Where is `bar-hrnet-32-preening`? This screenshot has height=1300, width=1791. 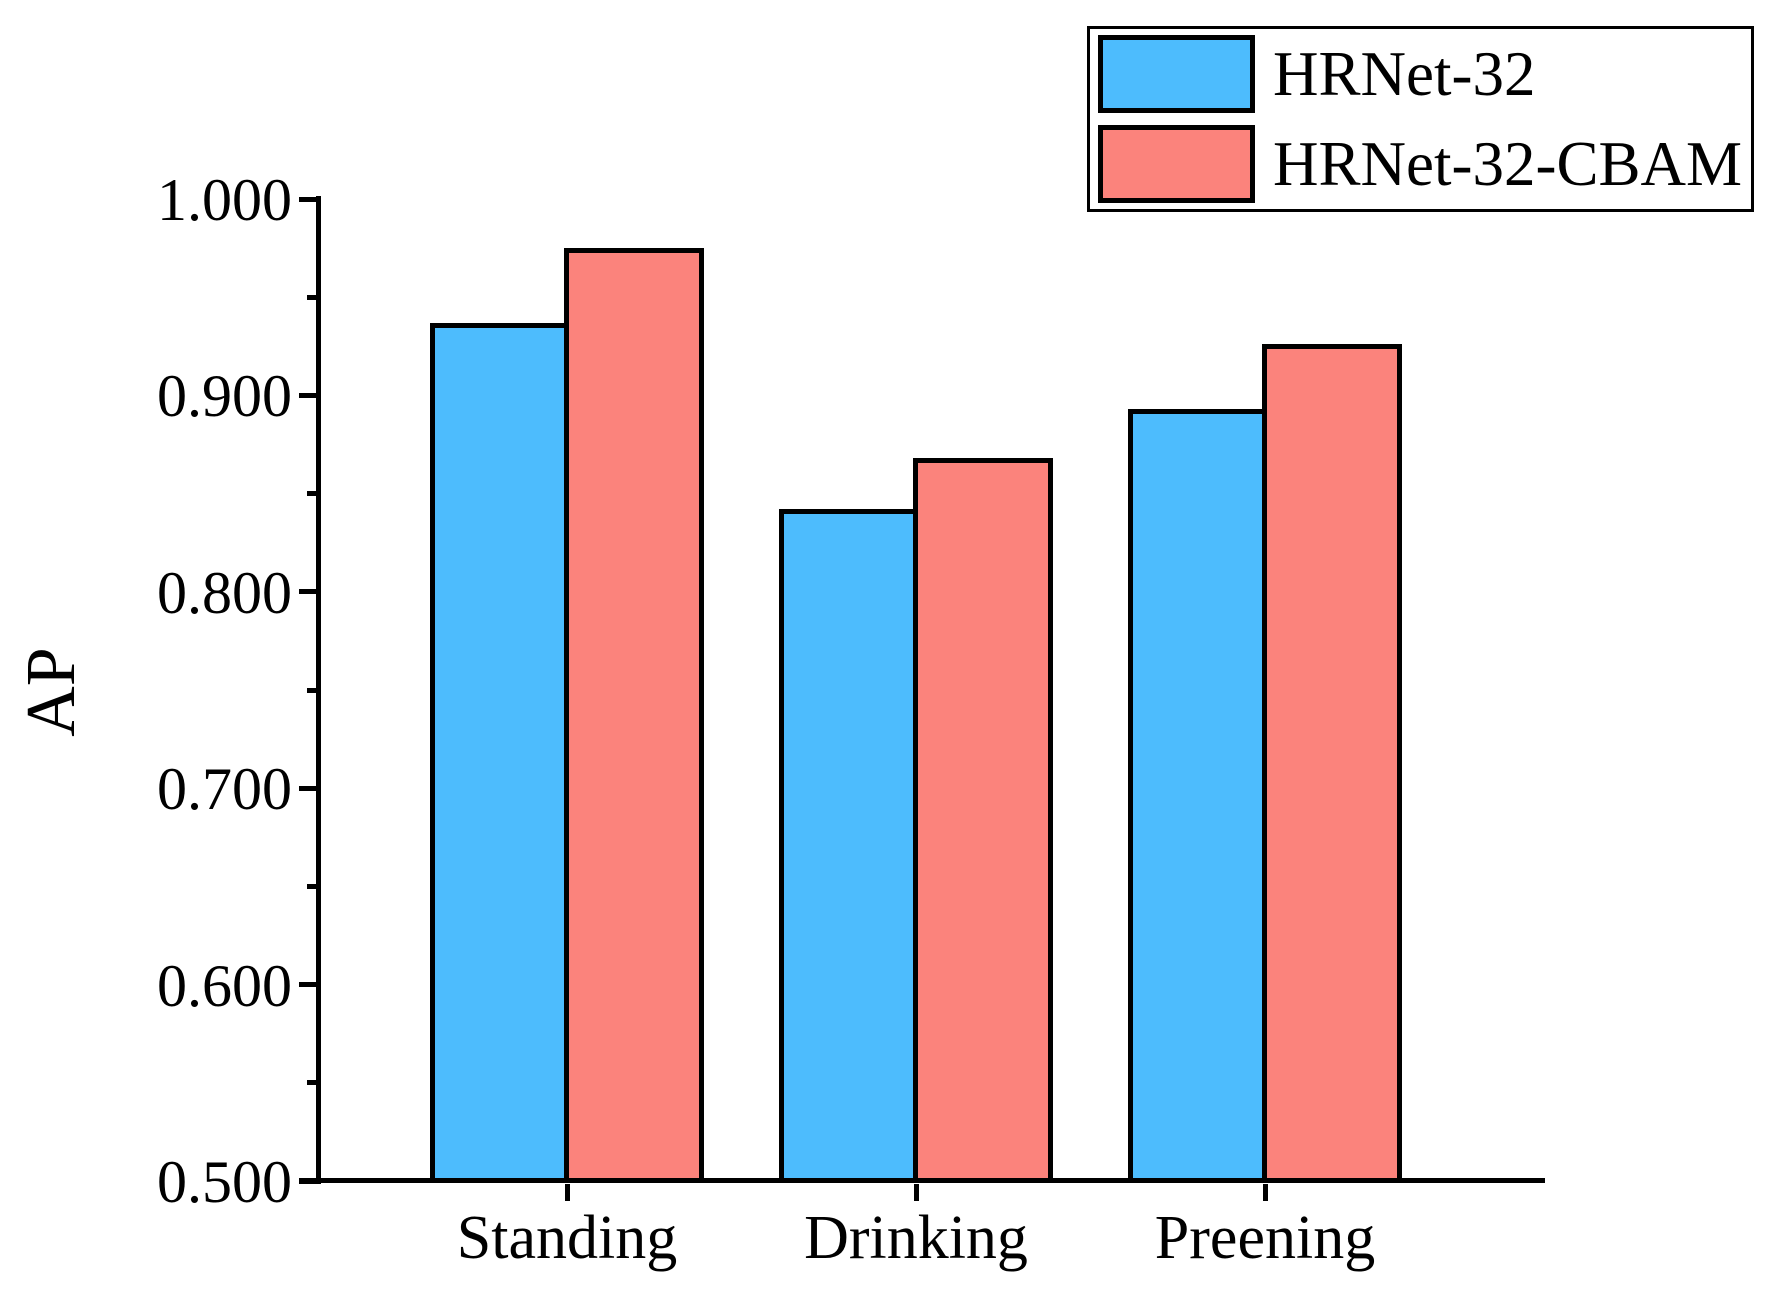 bar-hrnet-32-preening is located at coordinates (1198, 796).